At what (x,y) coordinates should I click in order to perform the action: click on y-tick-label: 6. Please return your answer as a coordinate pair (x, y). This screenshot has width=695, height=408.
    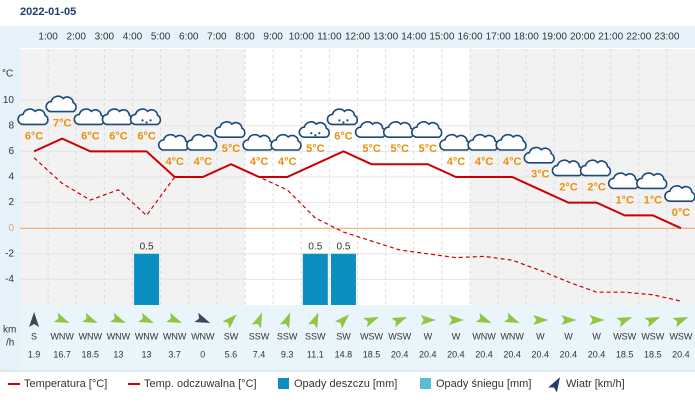
    Looking at the image, I should click on (11, 151).